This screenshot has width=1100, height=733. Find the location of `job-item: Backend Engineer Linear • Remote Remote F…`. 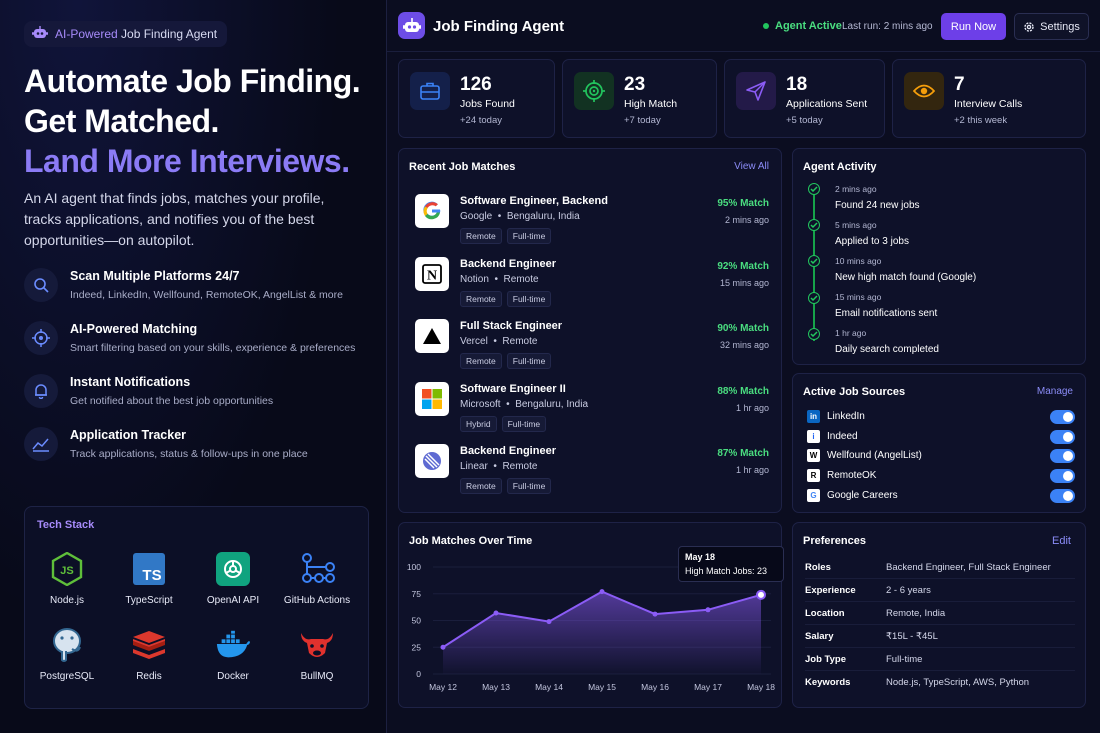

job-item: Backend Engineer Linear • Remote Remote F… is located at coordinates (589, 472).